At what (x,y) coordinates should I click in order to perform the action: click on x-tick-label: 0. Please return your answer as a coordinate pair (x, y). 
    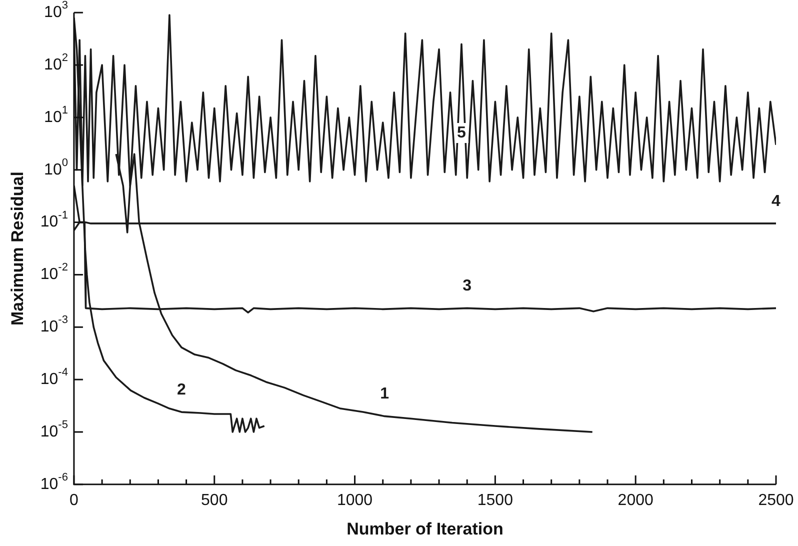
    Looking at the image, I should click on (74, 500).